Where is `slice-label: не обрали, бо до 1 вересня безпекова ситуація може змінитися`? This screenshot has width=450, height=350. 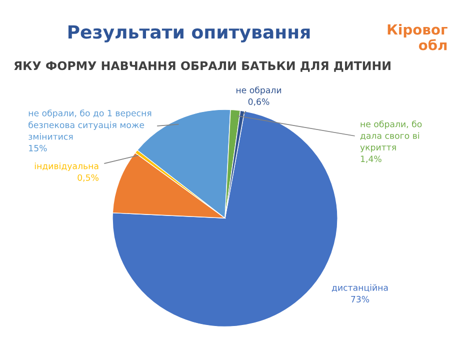
slice-label: не обрали, бо до 1 вересня безпекова ситуація може змінитися is located at coordinates (90, 125).